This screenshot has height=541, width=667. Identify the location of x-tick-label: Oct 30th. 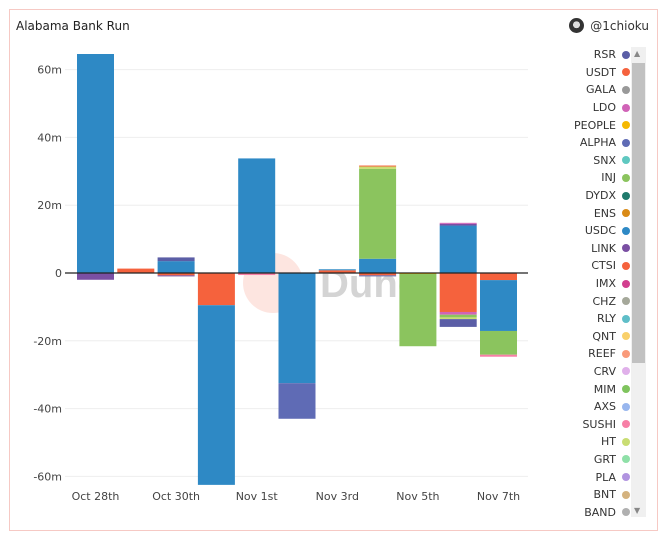
(176, 496).